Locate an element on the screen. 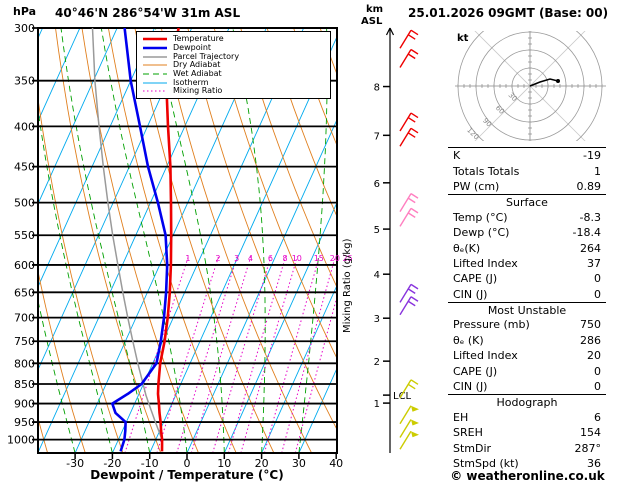  row-value: 6 is located at coordinates (597, 417).